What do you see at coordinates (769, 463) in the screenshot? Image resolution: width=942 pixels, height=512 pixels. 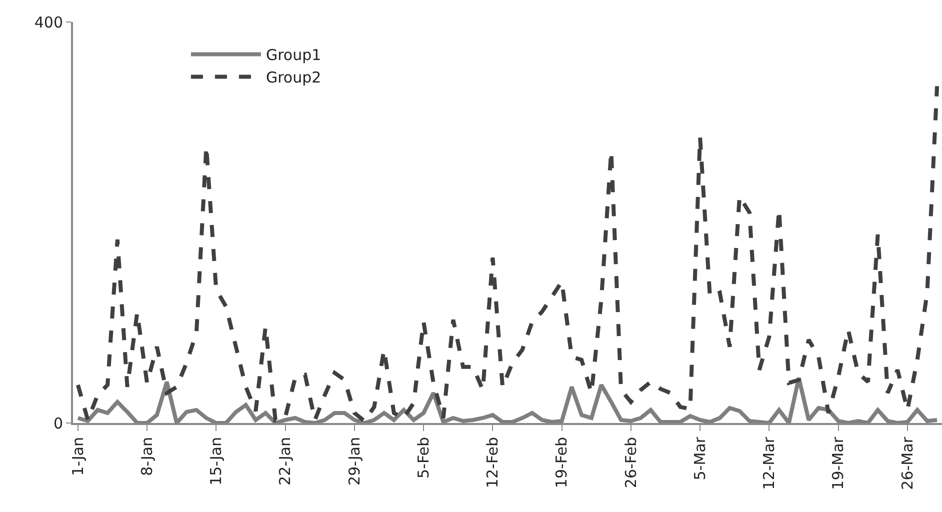 I see `x-tick-label: 12-Mar` at bounding box center [769, 463].